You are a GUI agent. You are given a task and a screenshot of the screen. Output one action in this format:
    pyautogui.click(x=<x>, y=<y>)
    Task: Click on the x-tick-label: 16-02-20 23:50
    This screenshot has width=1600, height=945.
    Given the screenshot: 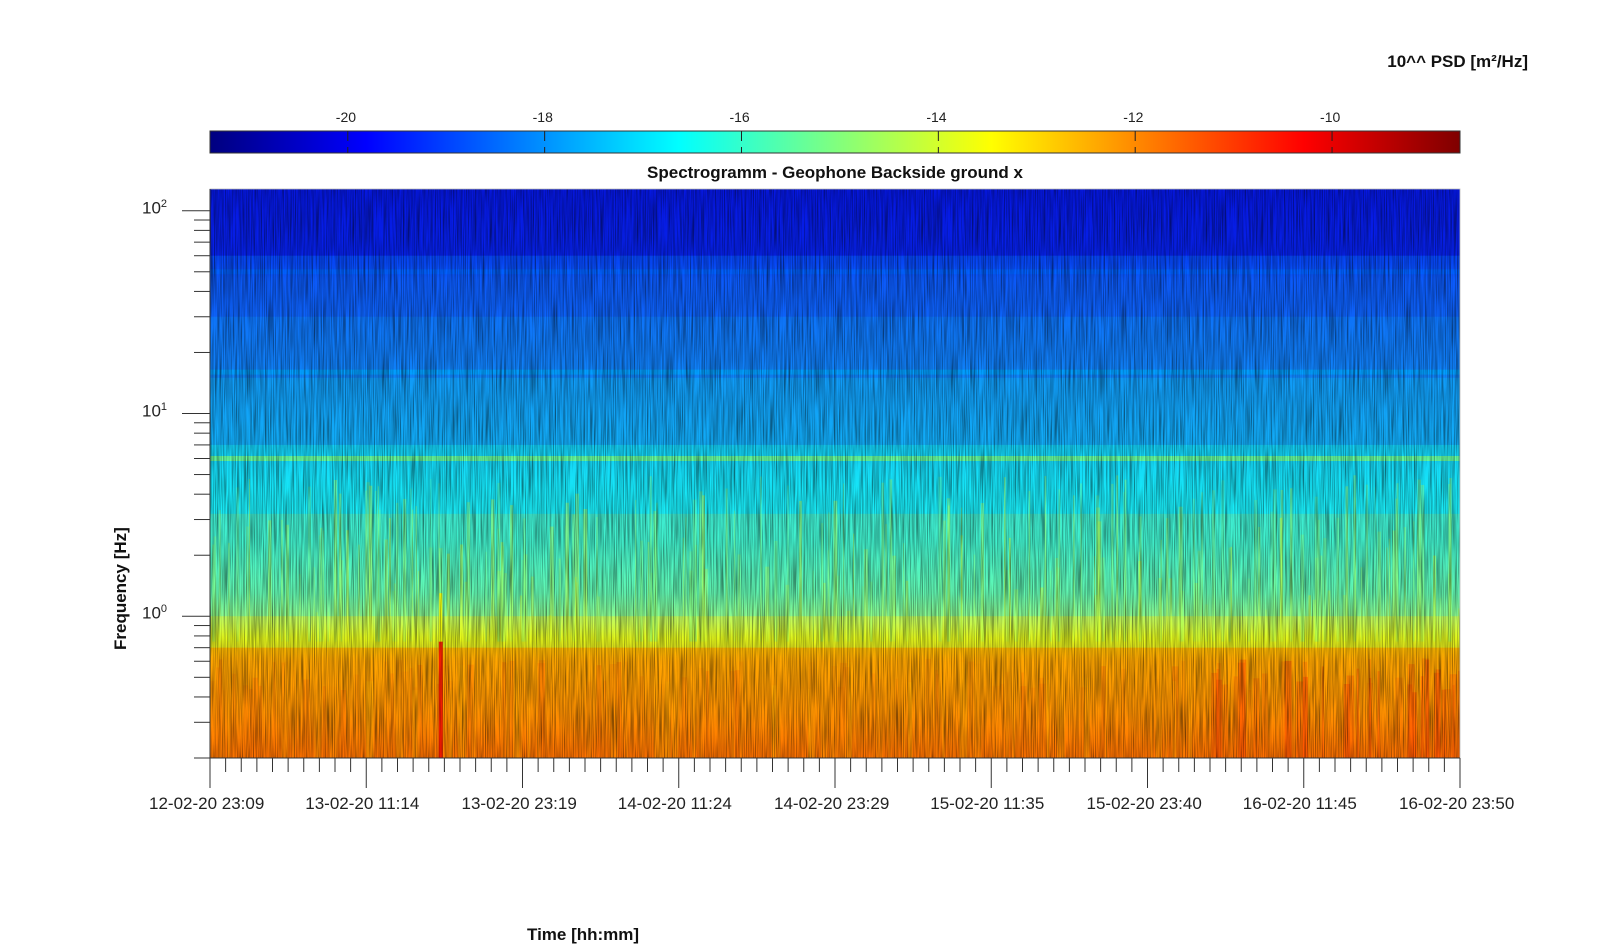 What is the action you would take?
    pyautogui.click(x=1457, y=803)
    